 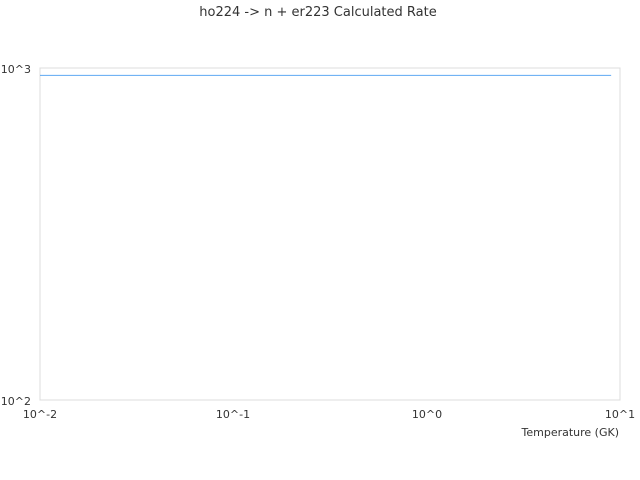 I want to click on x-axis-label: Temperature (GK), so click(x=570, y=432).